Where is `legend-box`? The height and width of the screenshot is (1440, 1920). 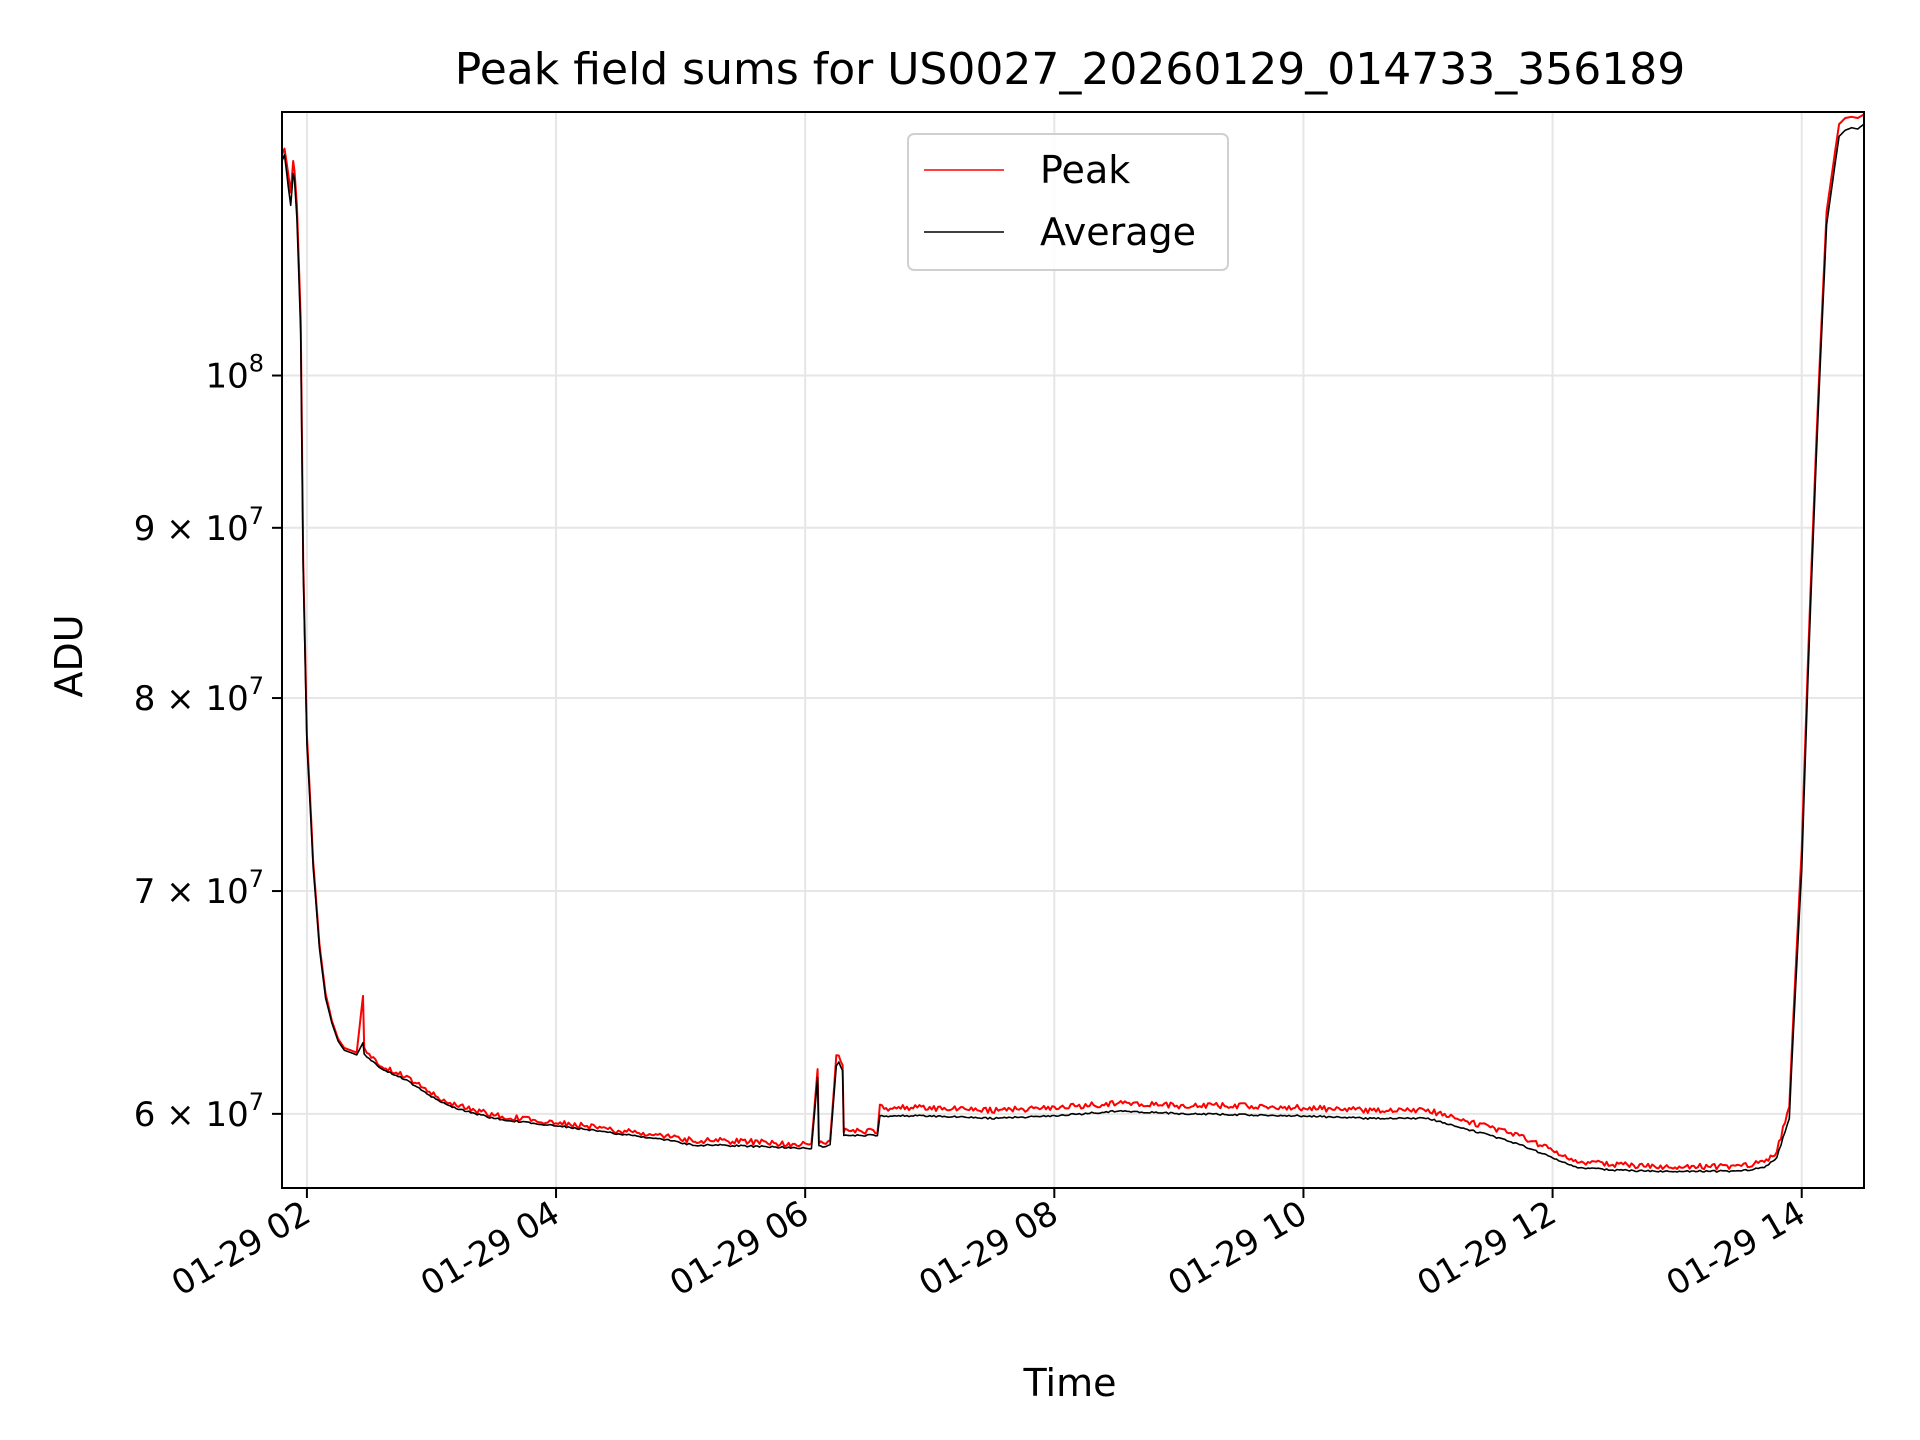 legend-box is located at coordinates (1068, 202).